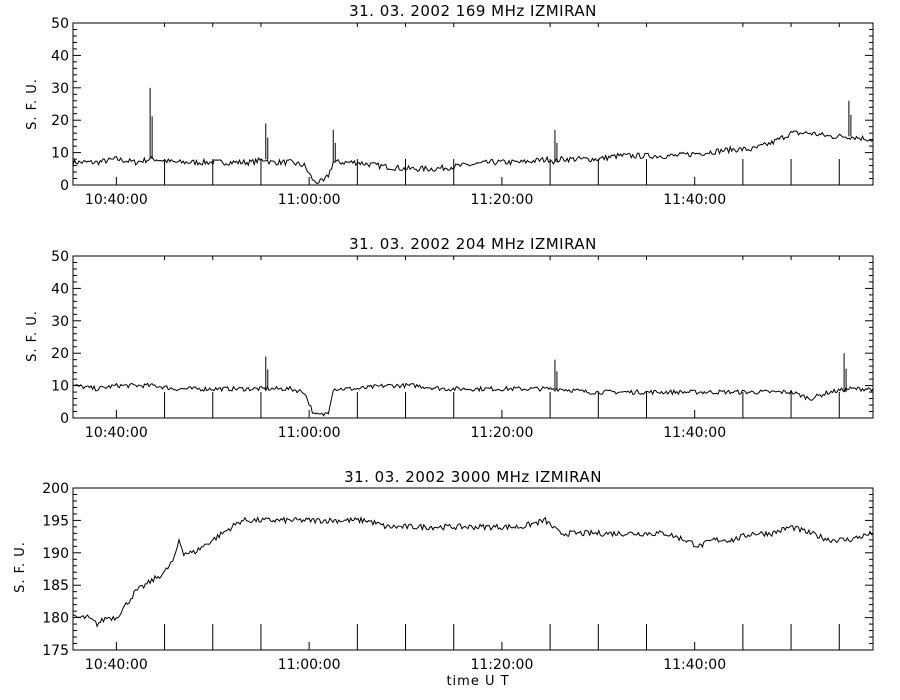 The image size is (900, 700). Describe the element at coordinates (55, 586) in the screenshot. I see `y-tick-label: 185` at that location.